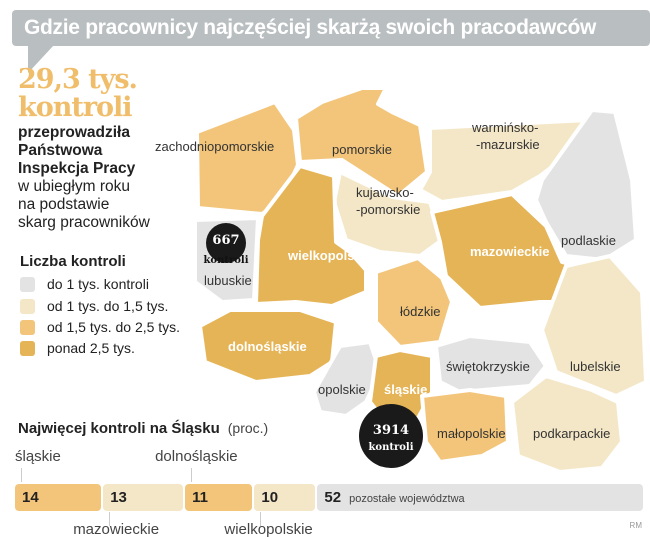 Image resolution: width=650 pixels, height=539 pixels. Describe the element at coordinates (285, 497) in the screenshot. I see `bar-segment: 10` at that location.